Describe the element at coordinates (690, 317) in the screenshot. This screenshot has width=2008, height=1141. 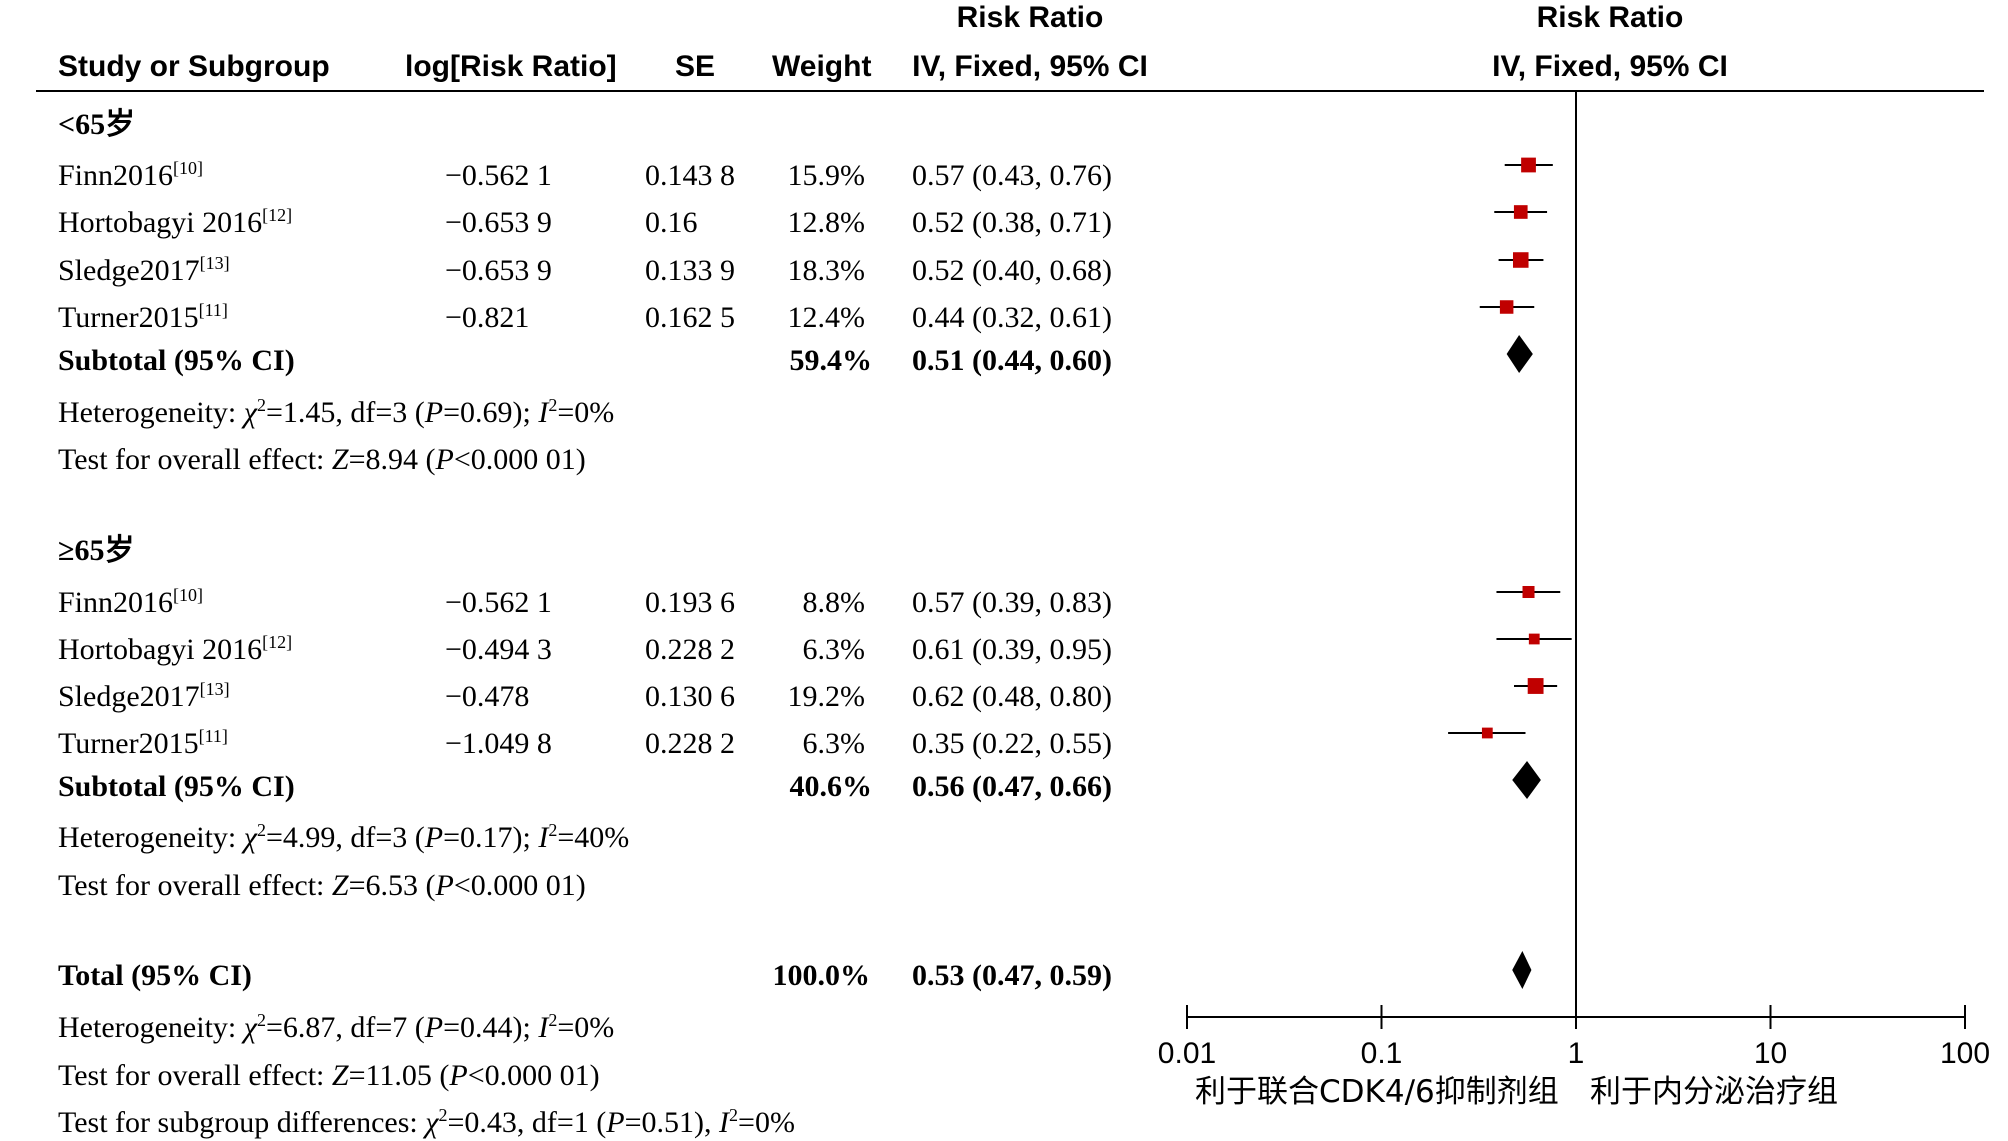
I see `se-cell: 0.162 5` at that location.